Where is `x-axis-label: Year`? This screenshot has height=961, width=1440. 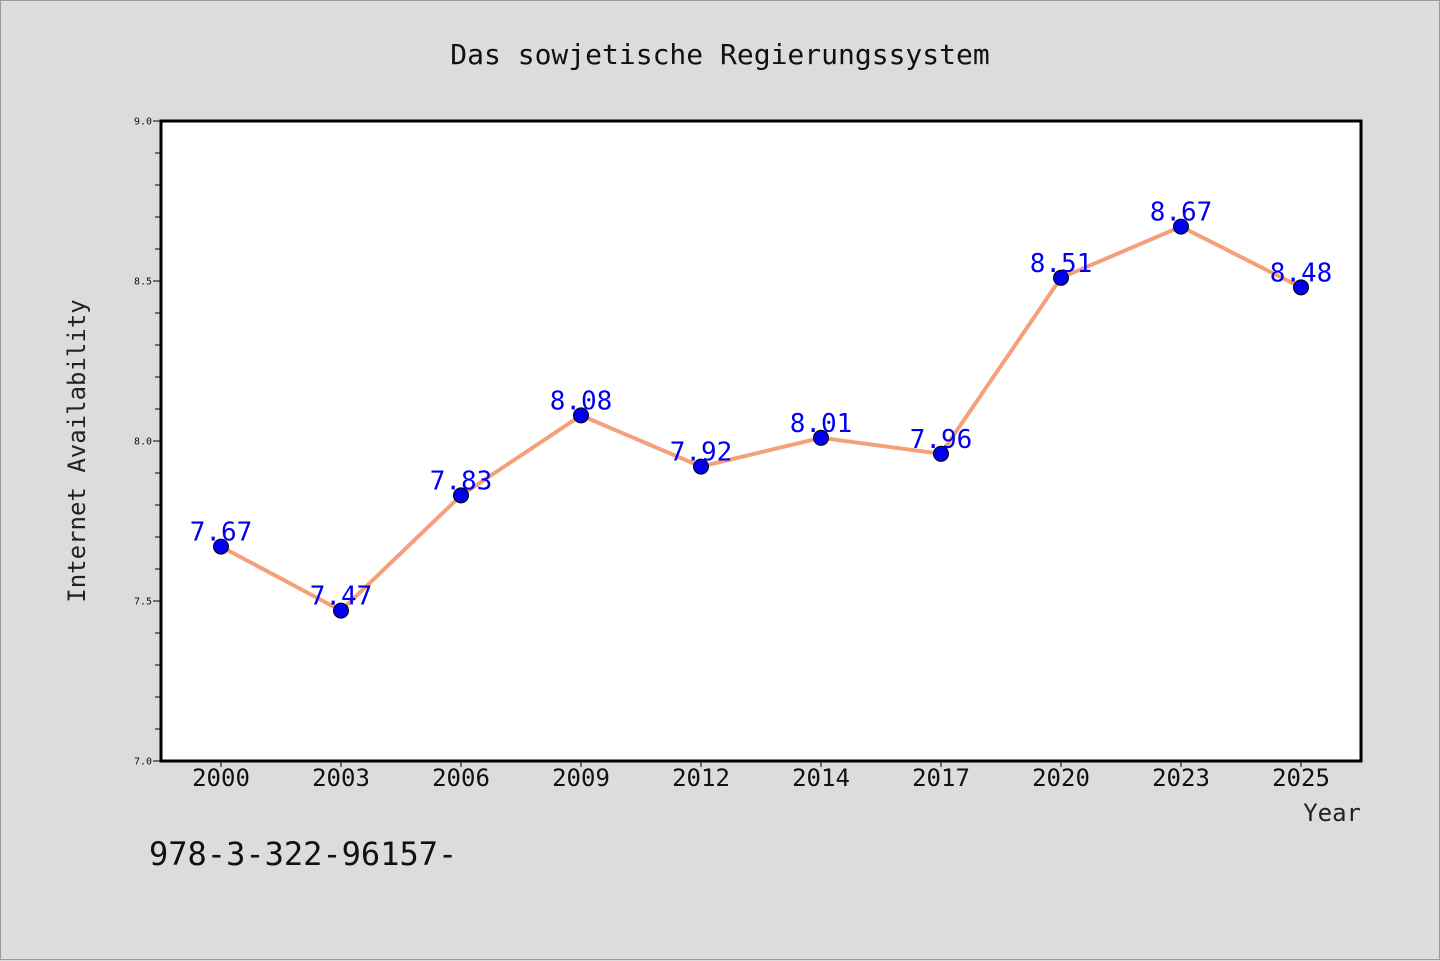 x-axis-label: Year is located at coordinates (1332, 813).